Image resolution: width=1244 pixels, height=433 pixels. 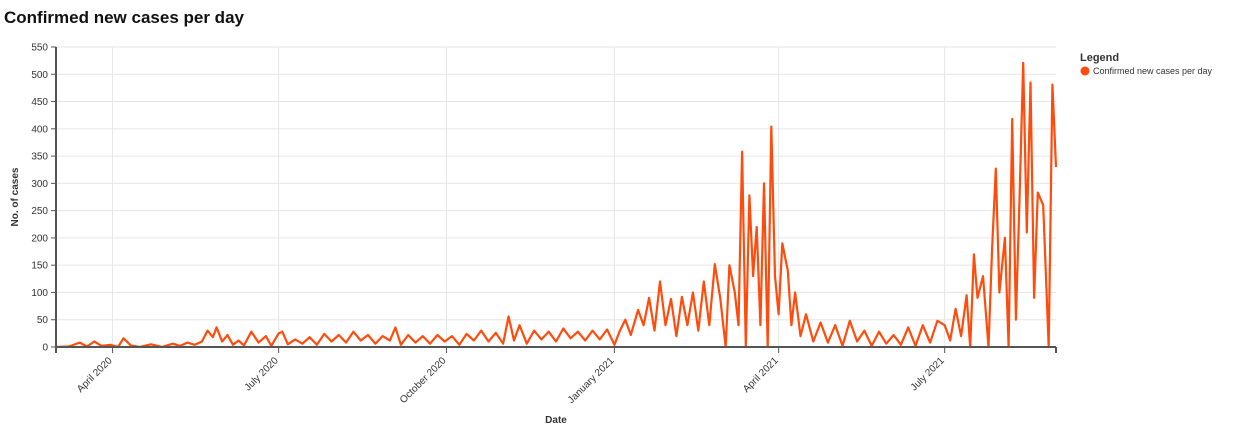 I want to click on x-axis-title: Date, so click(x=556, y=420).